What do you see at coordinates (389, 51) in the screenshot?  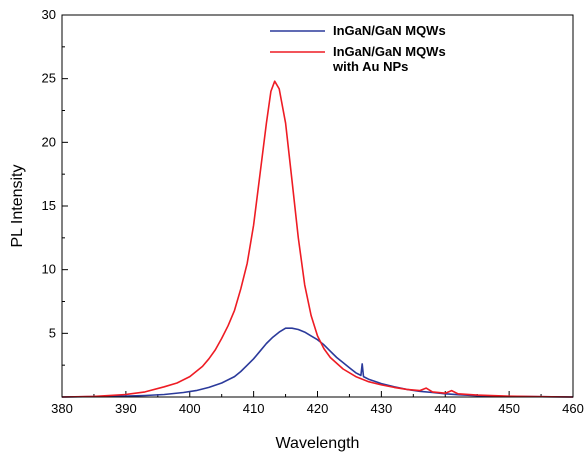 I see `legend-label-2: InGaN/GaN MQWs` at bounding box center [389, 51].